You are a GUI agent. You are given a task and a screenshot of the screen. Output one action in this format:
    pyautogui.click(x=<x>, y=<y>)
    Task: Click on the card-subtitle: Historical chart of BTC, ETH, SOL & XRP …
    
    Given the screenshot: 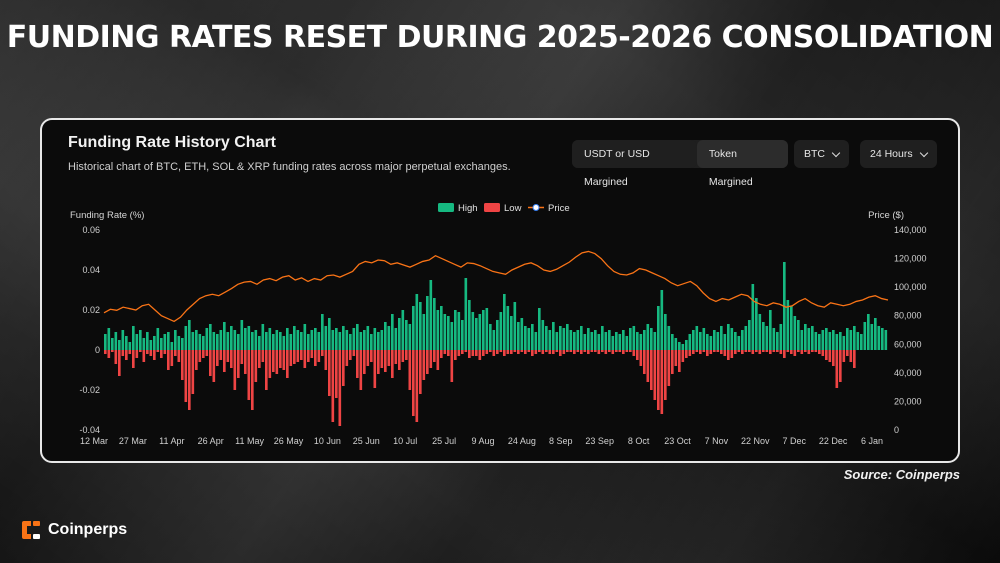 What is the action you would take?
    pyautogui.click(x=289, y=167)
    